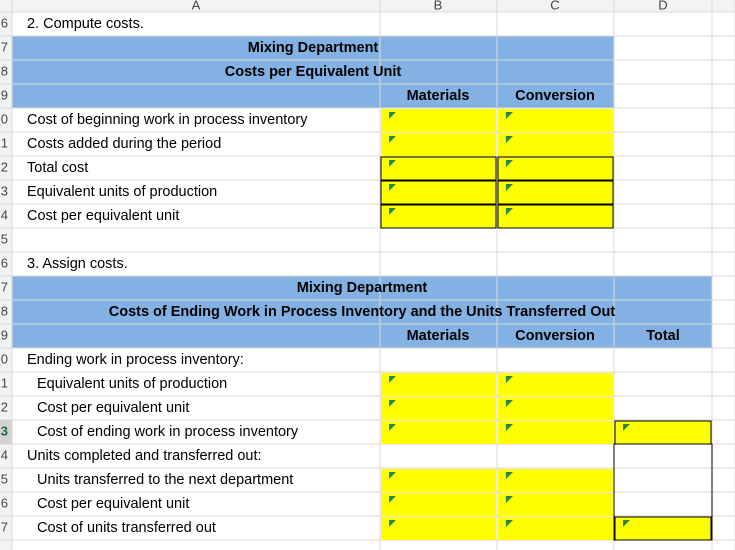 Image resolution: width=735 pixels, height=550 pixels. I want to click on column-header-bar, so click(367, 6).